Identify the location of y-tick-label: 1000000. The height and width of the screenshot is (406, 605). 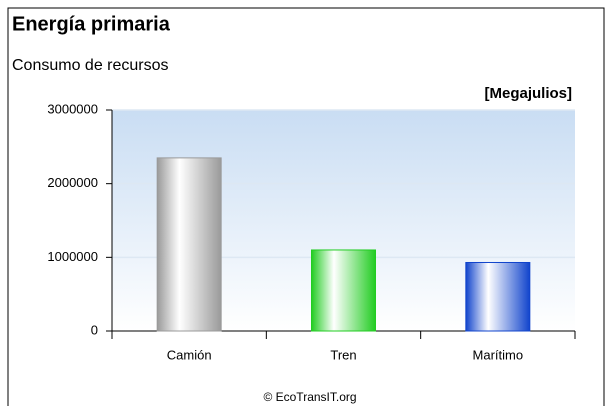
(72, 256).